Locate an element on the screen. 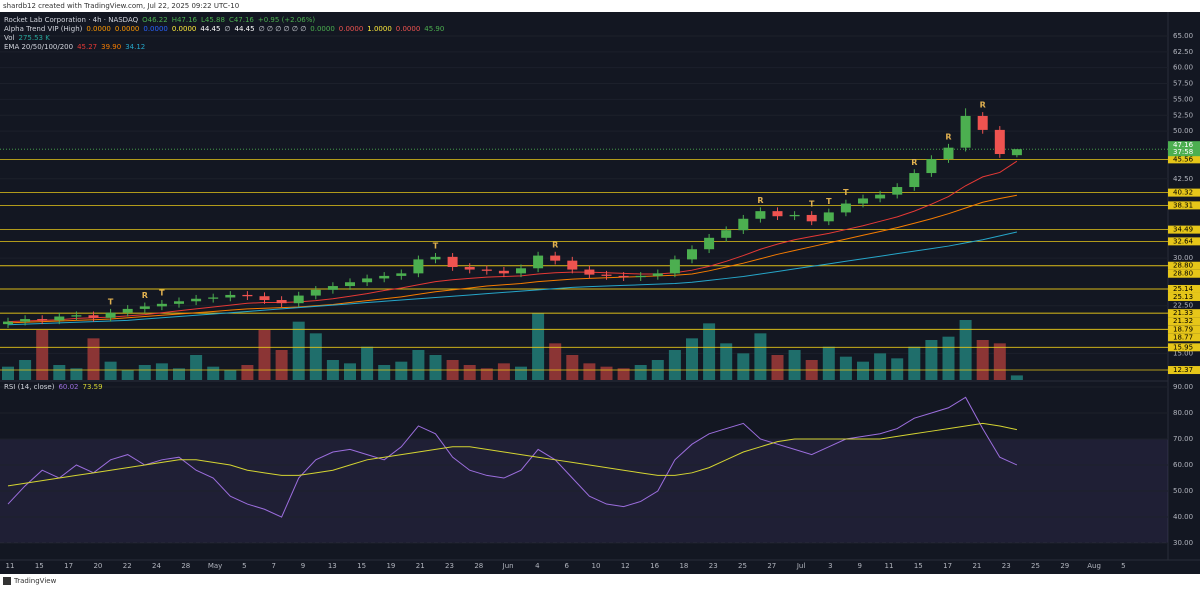 The image size is (1200, 589). x-tick-label: 3 is located at coordinates (830, 566).